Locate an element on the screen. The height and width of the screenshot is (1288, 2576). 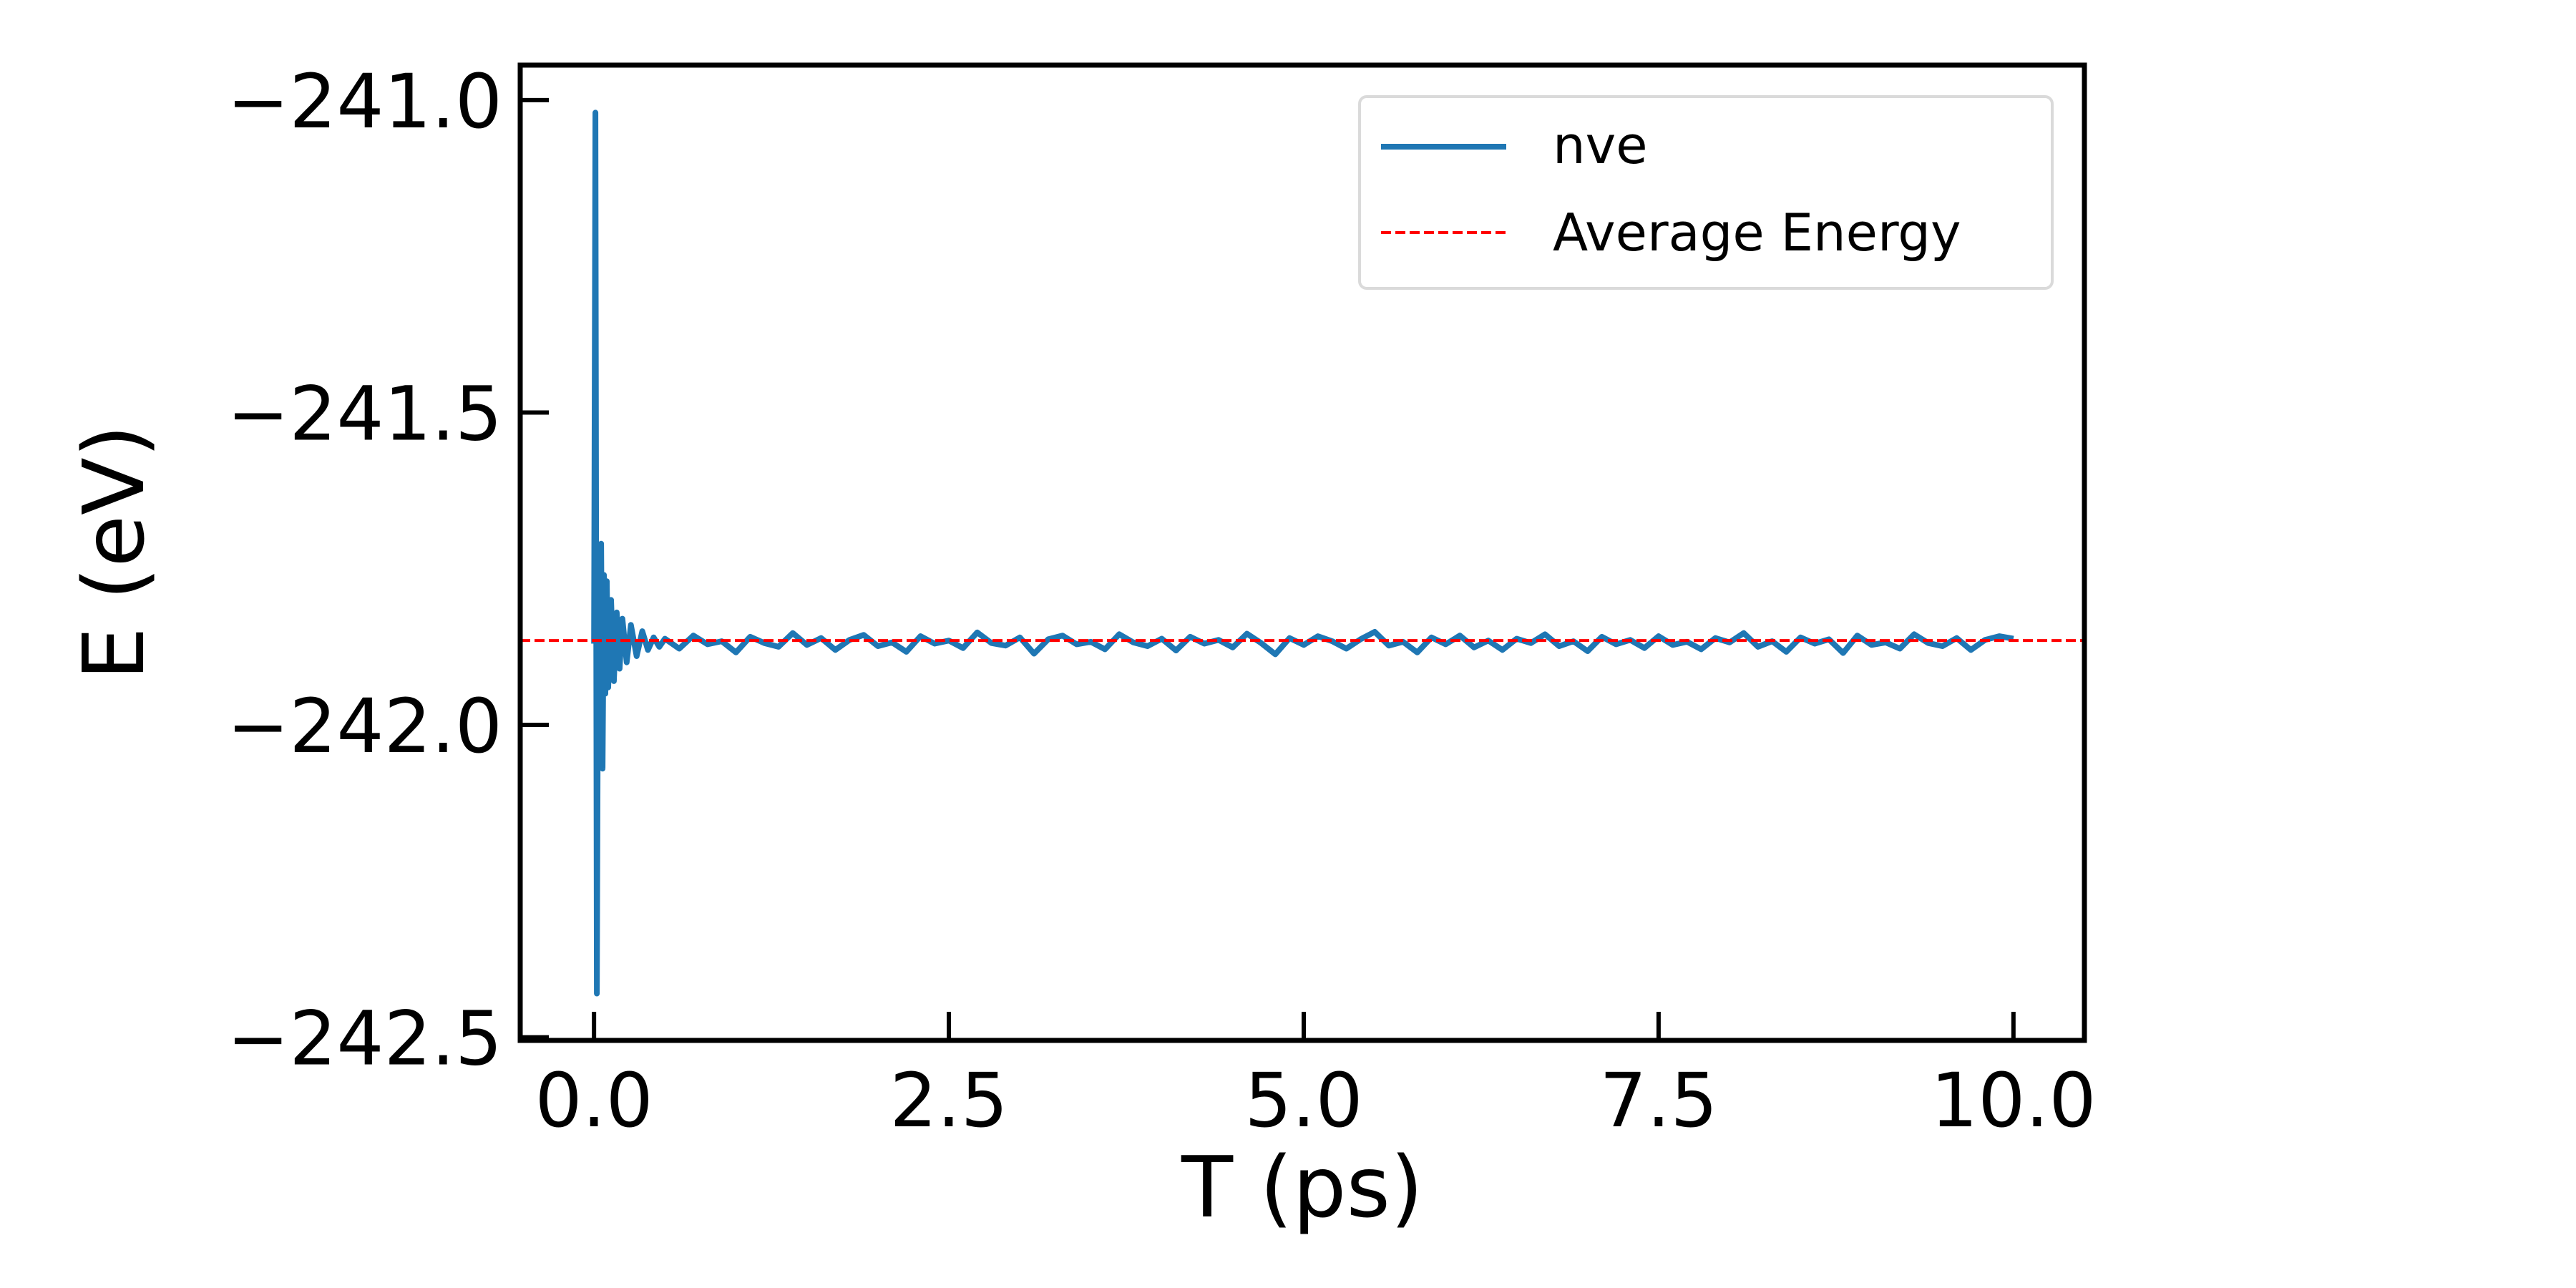
legend: nve Average Energy is located at coordinates (1706, 192).